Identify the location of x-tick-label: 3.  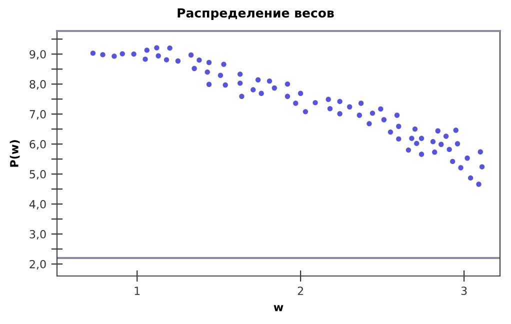
(464, 291).